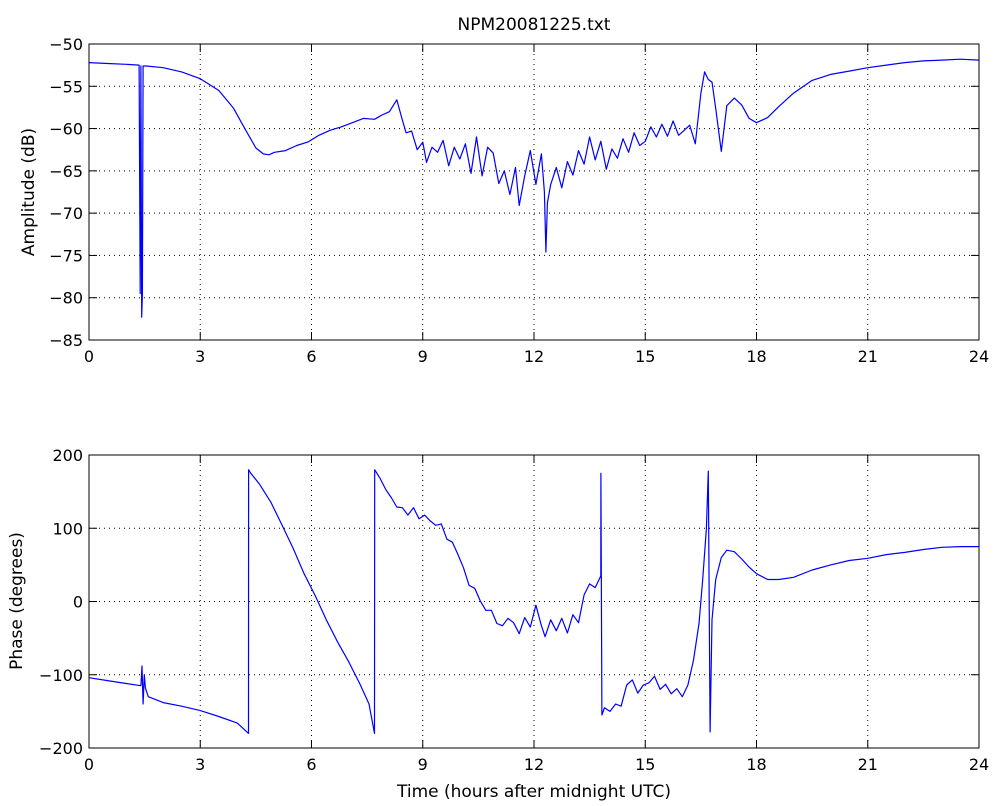  Describe the element at coordinates (979, 356) in the screenshot. I see `amplitude-x-tick-label: 24` at that location.